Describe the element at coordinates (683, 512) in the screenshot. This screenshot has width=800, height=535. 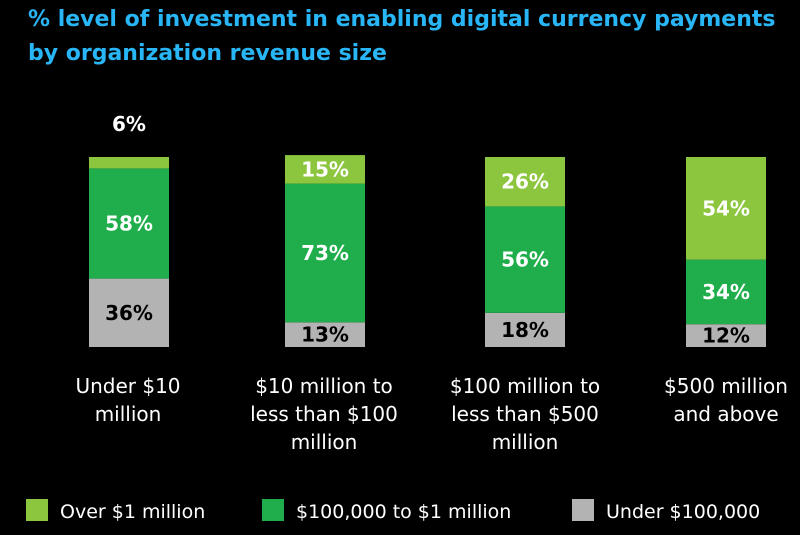
I see `legend-label-under-100k: Under $100,000` at that location.